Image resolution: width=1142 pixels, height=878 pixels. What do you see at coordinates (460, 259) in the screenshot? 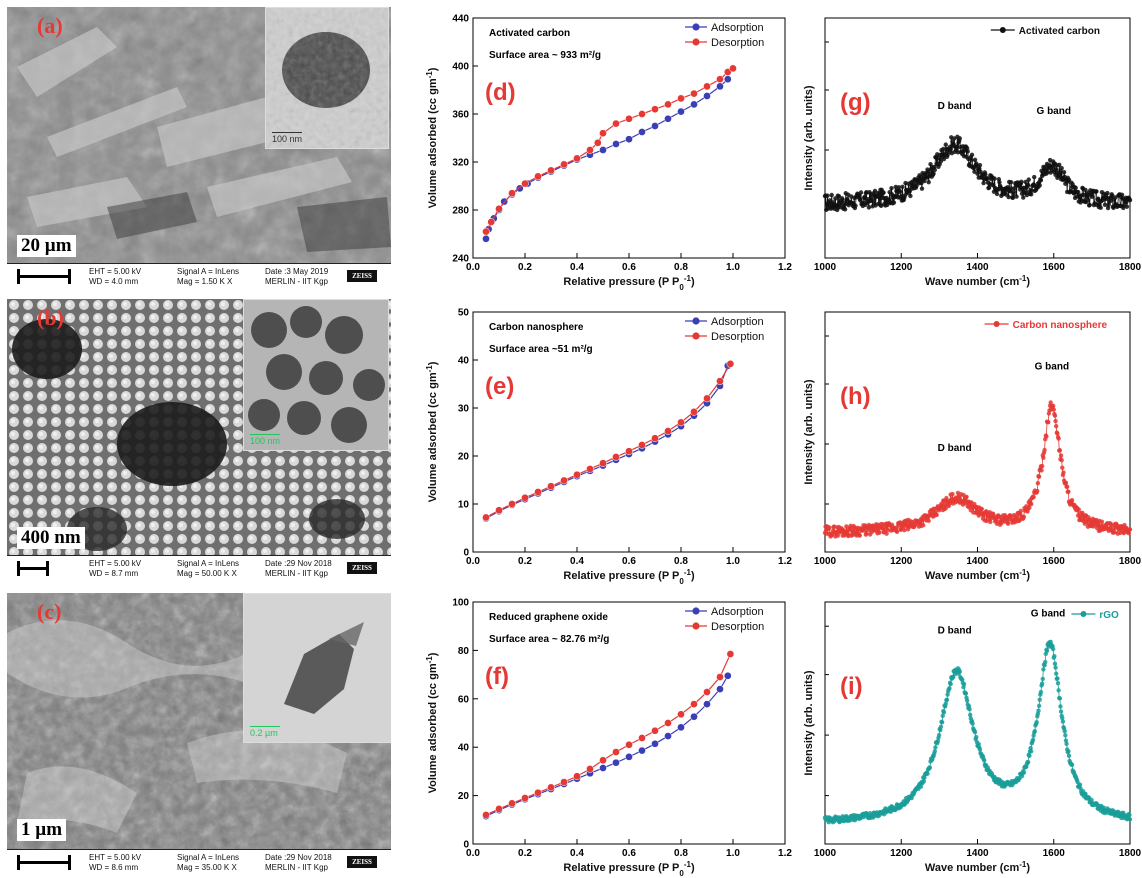
I see `y-tick-label: 240` at bounding box center [460, 259].